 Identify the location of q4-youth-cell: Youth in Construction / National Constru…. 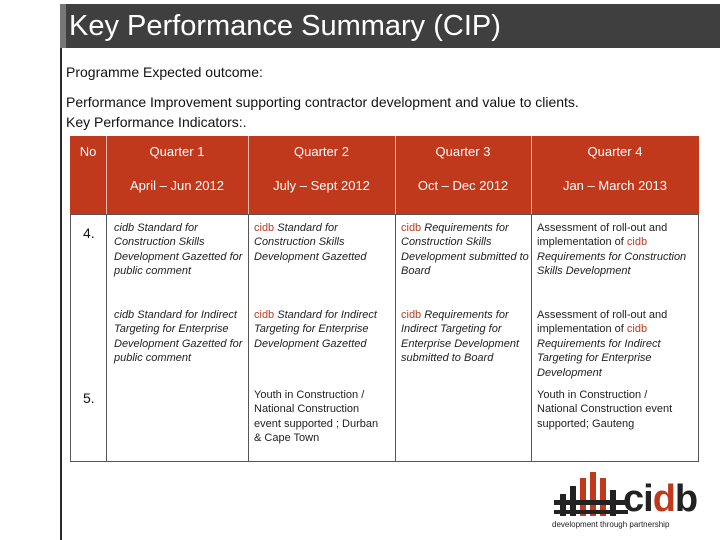
(605, 409).